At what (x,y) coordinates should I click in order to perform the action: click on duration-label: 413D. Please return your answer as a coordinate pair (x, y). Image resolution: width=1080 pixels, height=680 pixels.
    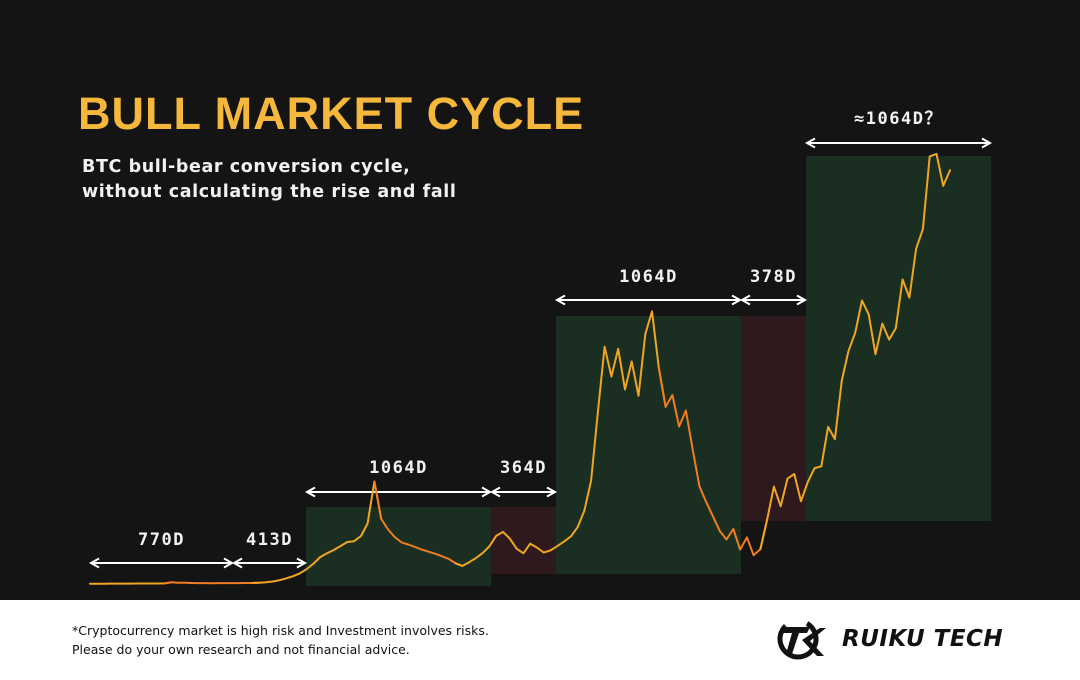
    Looking at the image, I should click on (269, 540).